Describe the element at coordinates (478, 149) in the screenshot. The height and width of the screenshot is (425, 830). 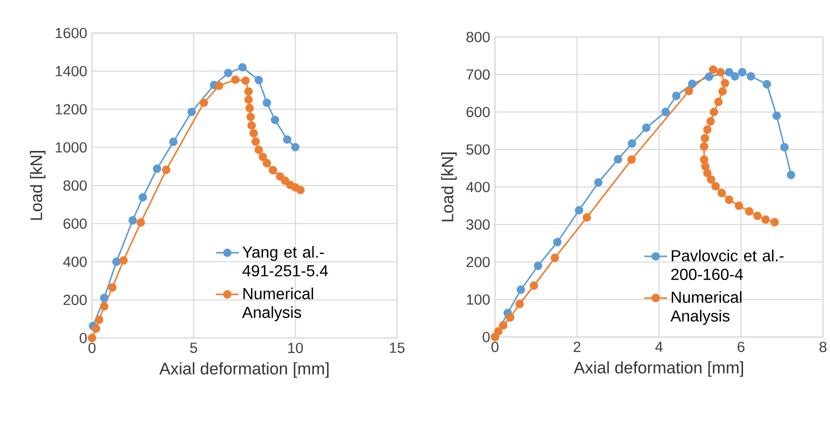
I see `y-tick-label: 500` at that location.